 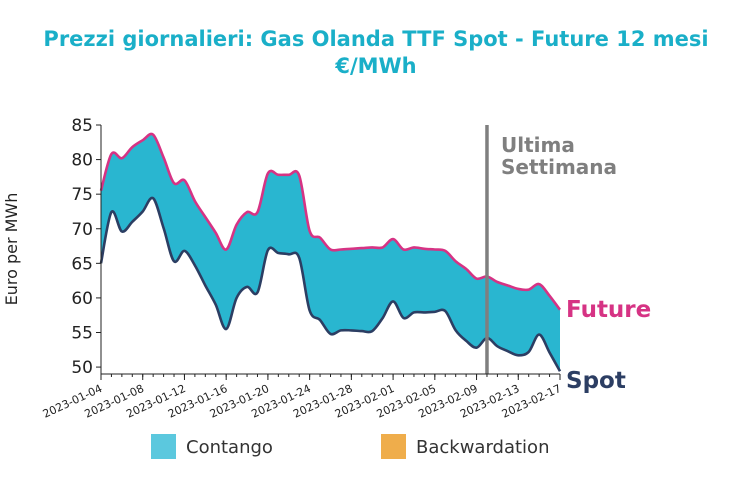 What do you see at coordinates (393, 446) in the screenshot?
I see `legend-swatch-backwardation` at bounding box center [393, 446].